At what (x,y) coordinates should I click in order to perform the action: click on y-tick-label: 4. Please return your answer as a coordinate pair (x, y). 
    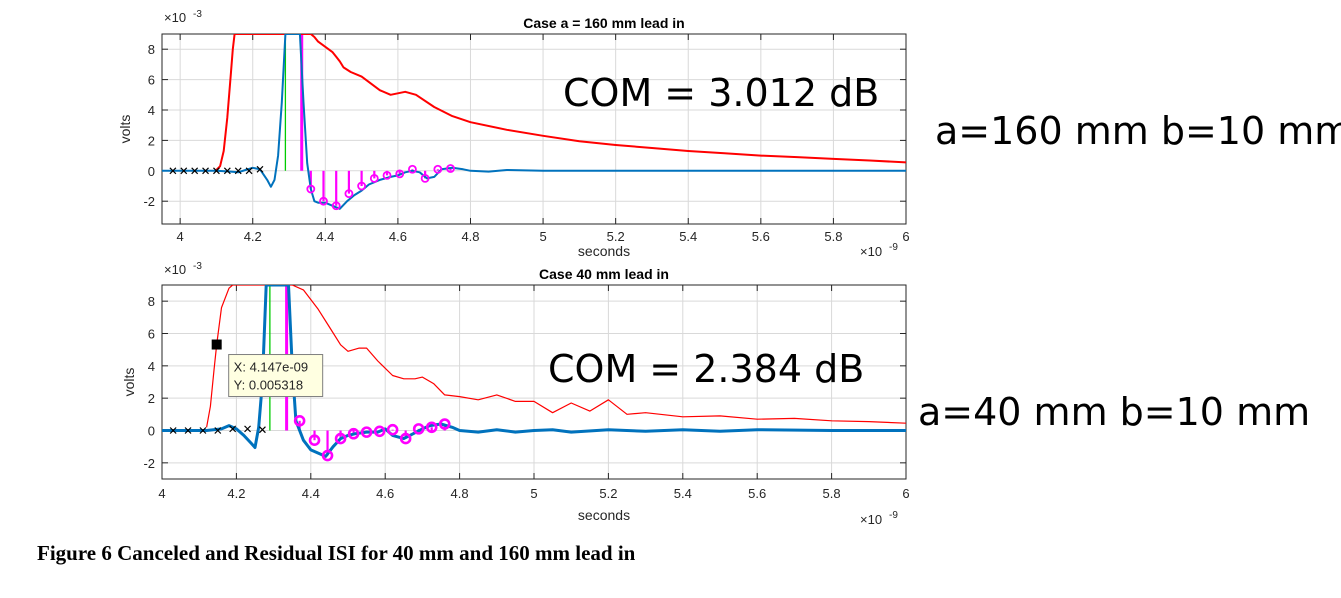
    Looking at the image, I should click on (151, 110).